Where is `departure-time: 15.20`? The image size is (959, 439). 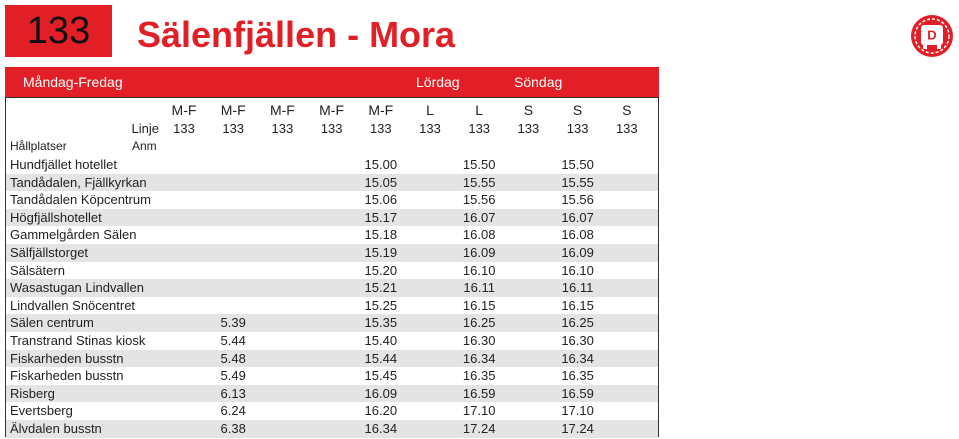
departure-time: 15.20 is located at coordinates (381, 270).